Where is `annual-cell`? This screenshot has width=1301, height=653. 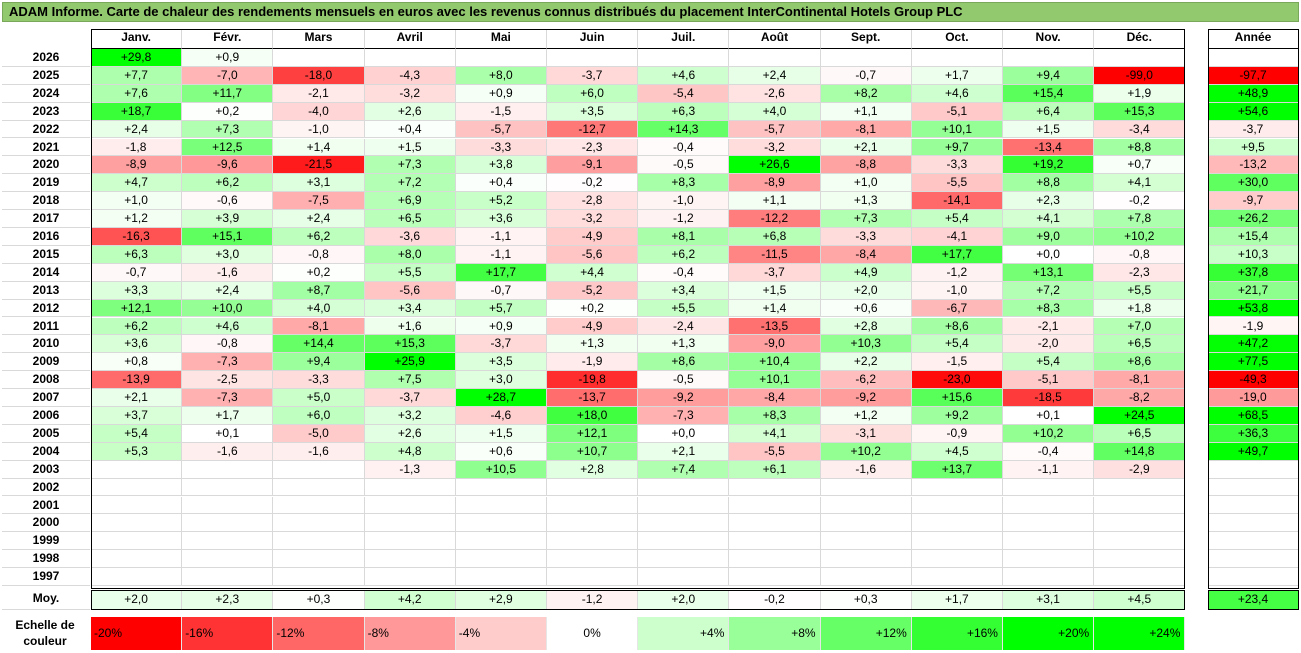 annual-cell is located at coordinates (1253, 469).